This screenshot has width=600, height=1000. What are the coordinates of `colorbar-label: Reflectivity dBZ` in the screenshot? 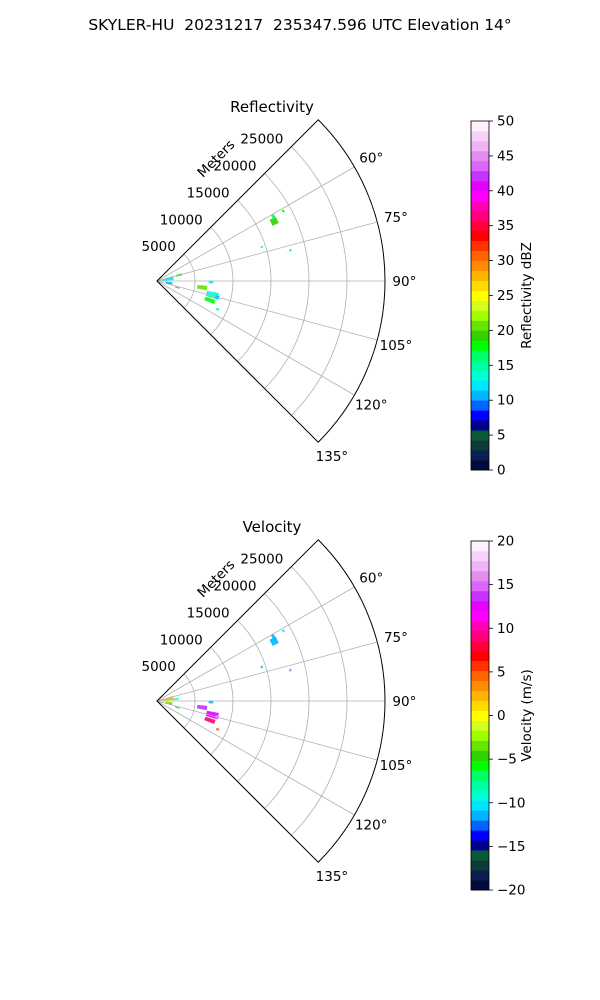 It's located at (527, 295).